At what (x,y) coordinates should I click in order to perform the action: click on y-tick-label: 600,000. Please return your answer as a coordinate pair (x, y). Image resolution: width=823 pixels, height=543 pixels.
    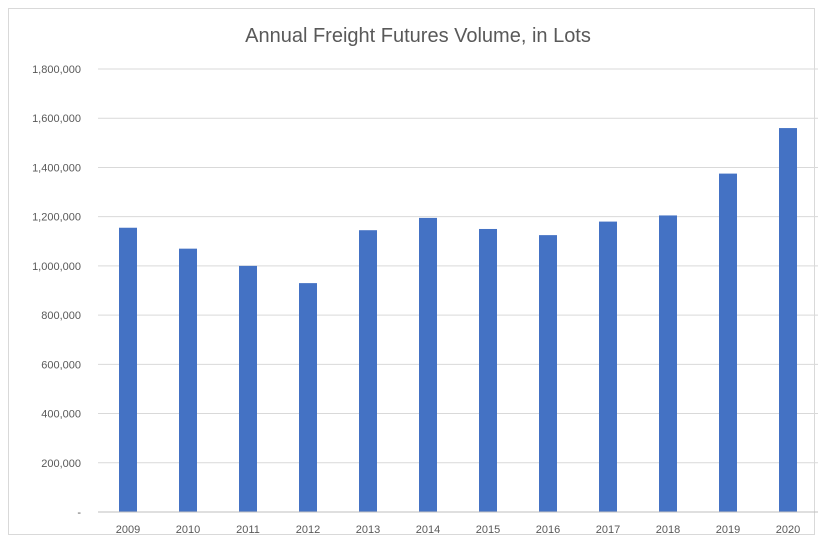
    Looking at the image, I should click on (61, 365).